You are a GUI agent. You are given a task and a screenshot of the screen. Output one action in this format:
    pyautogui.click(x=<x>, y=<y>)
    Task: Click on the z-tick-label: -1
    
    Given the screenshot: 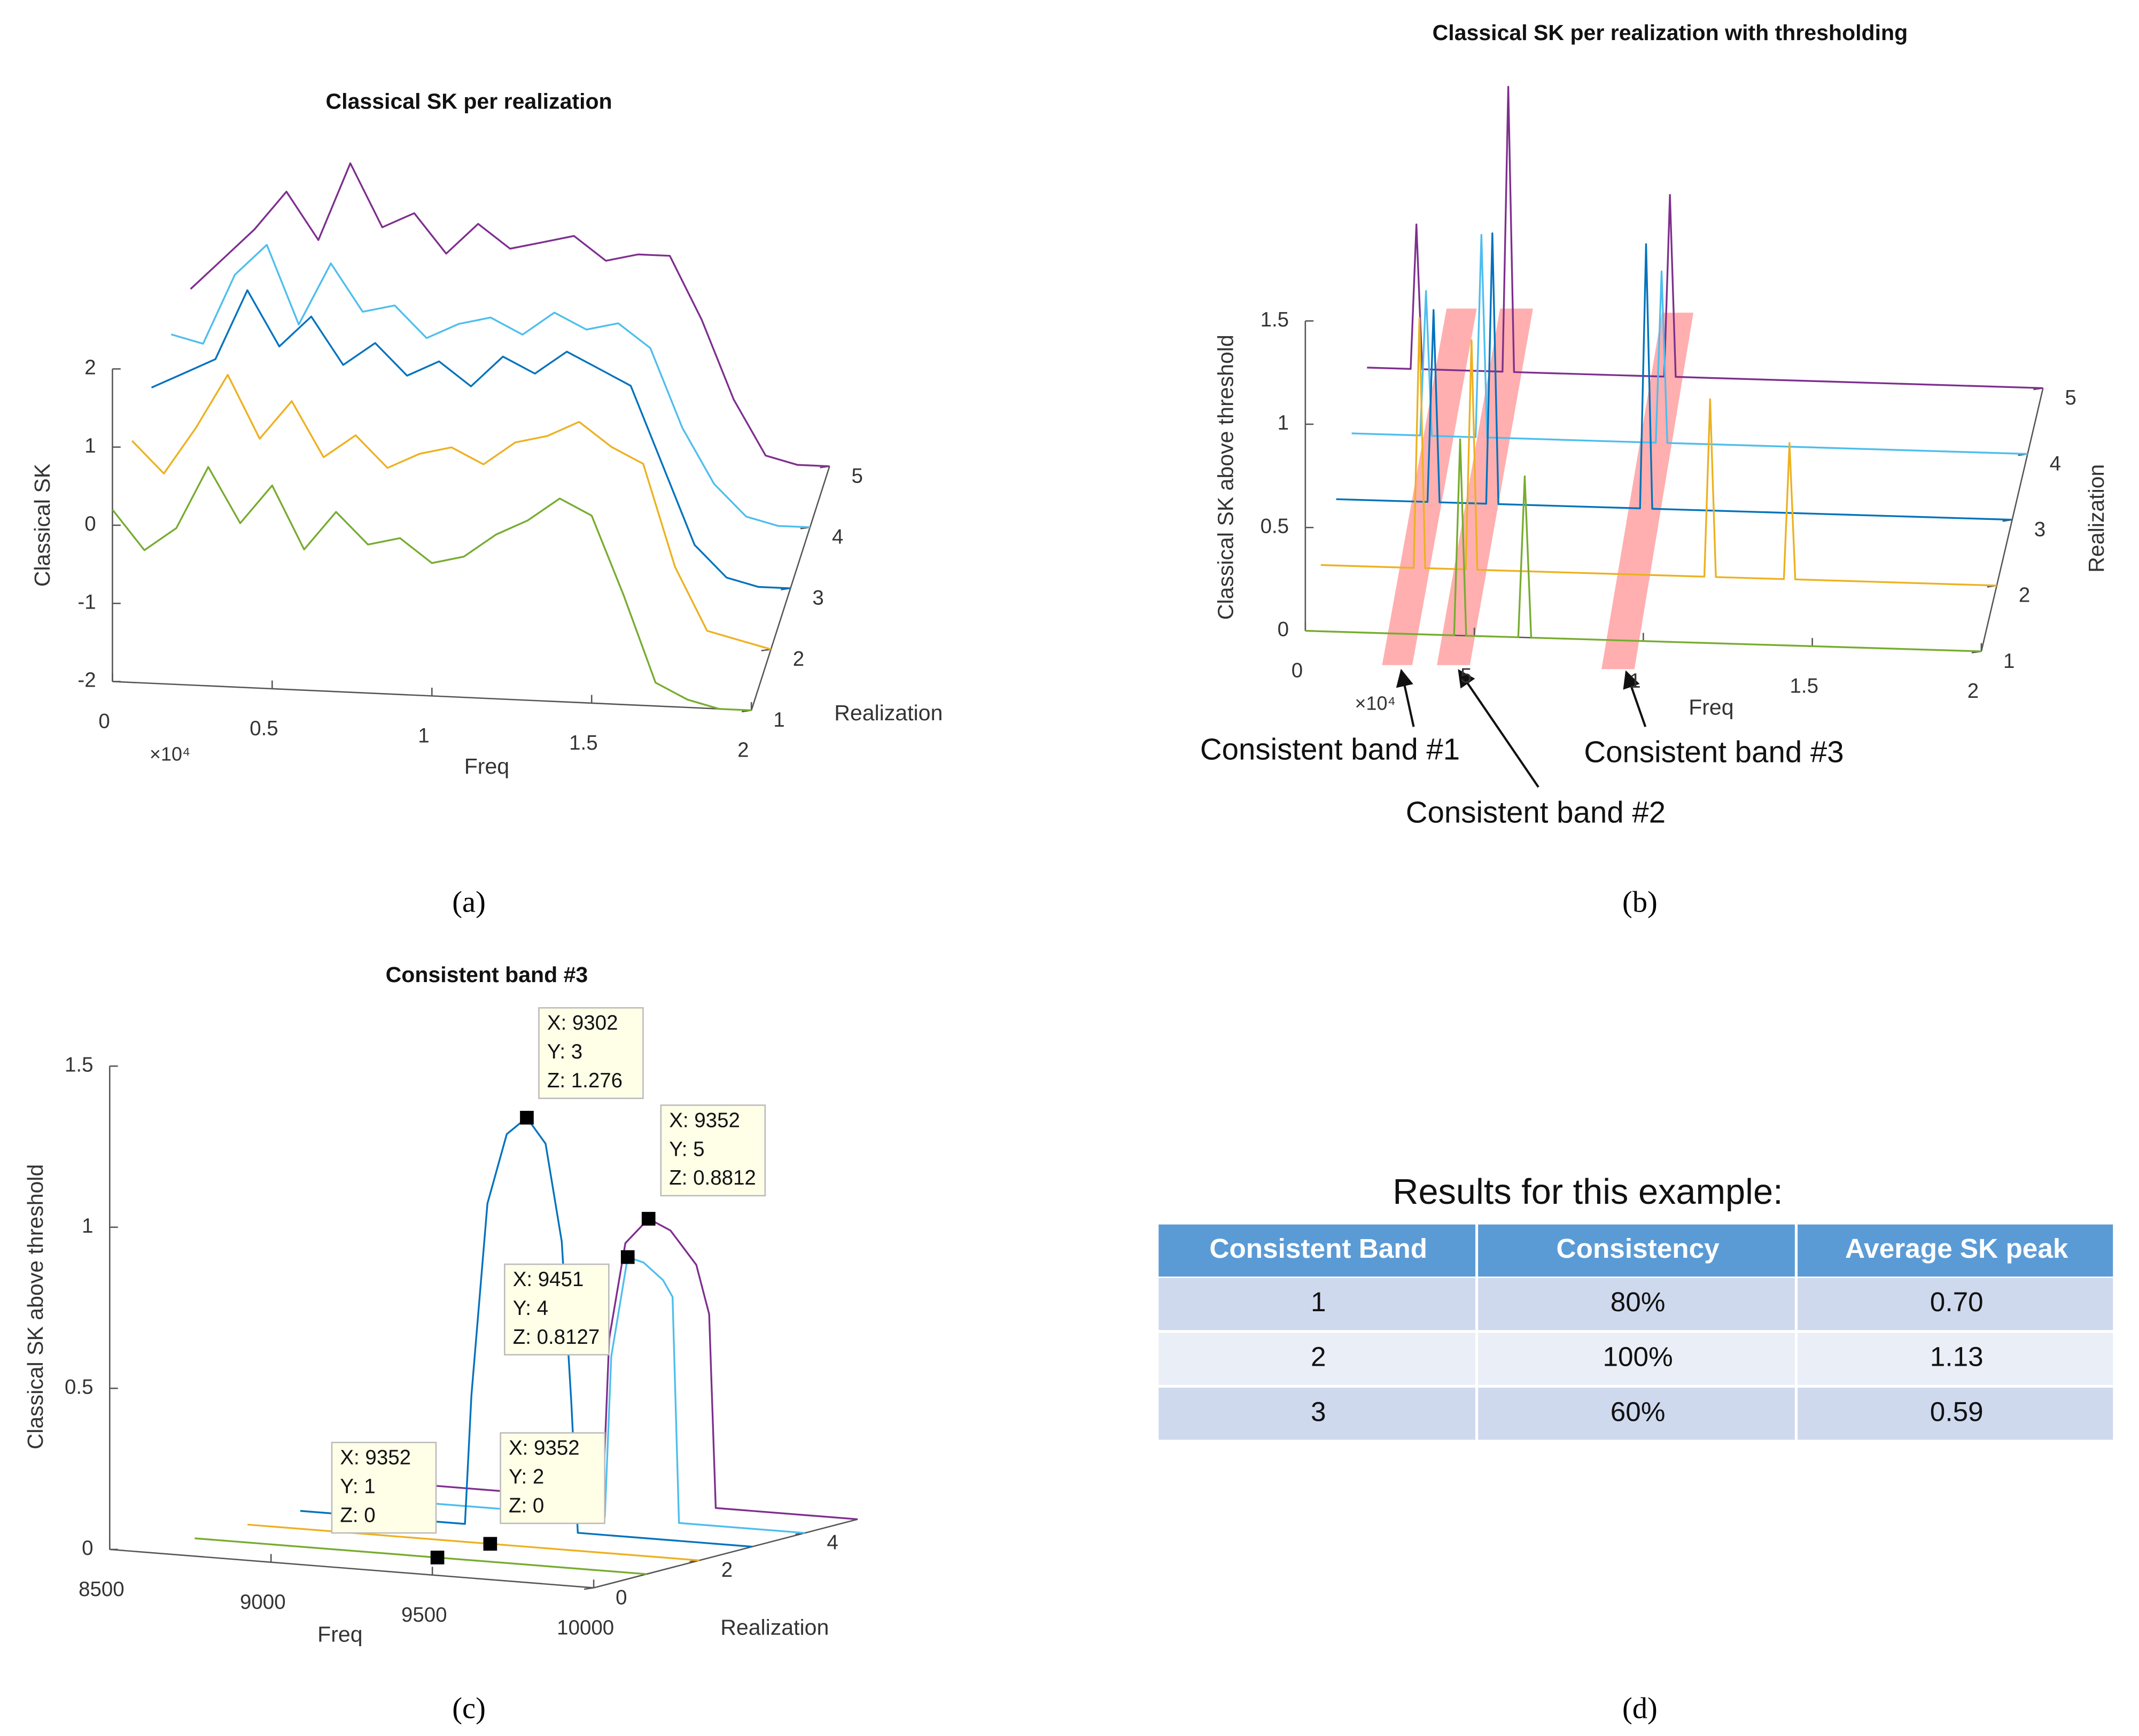 What is the action you would take?
    pyautogui.click(x=86, y=601)
    